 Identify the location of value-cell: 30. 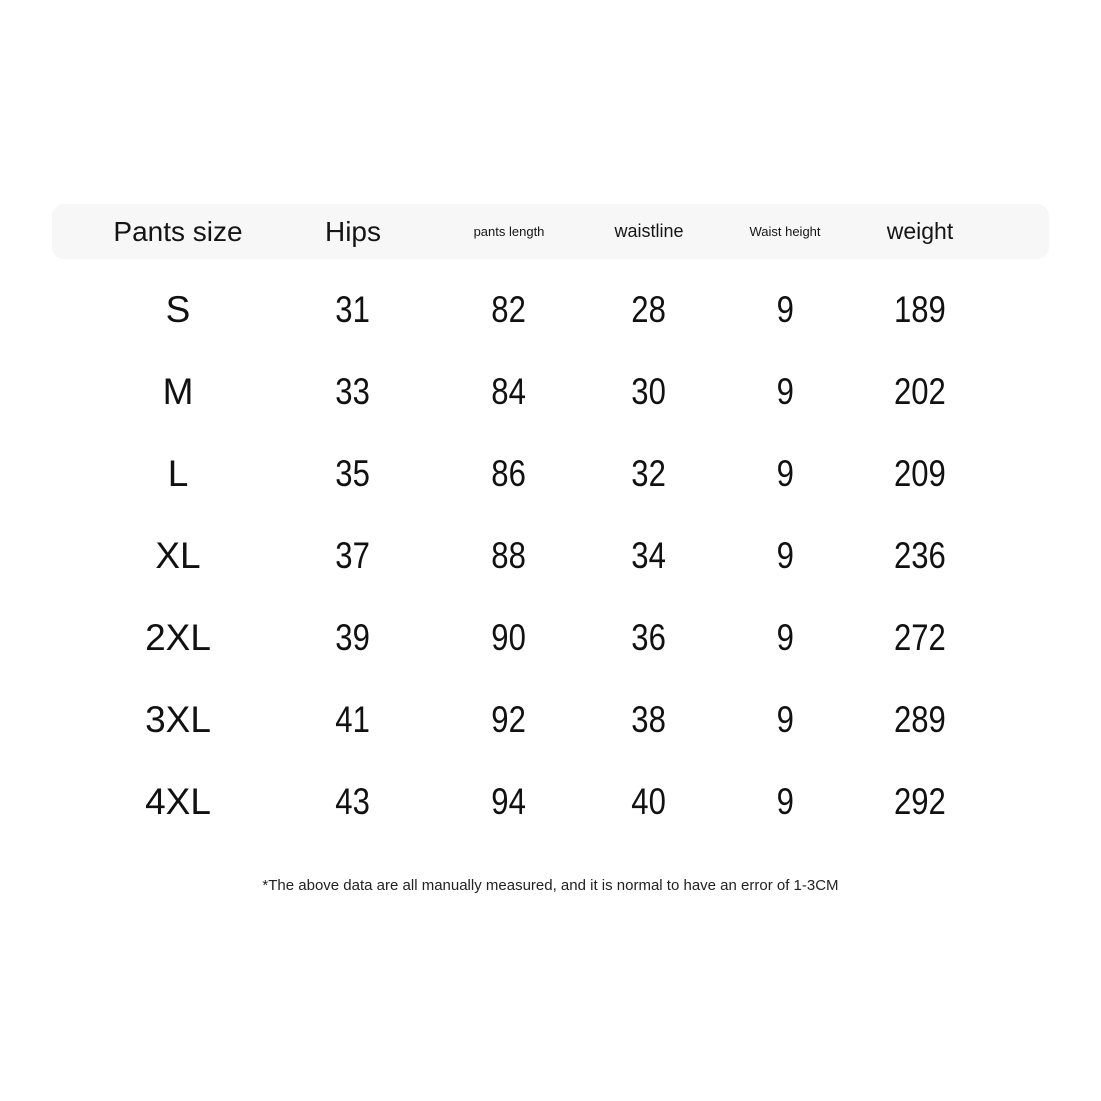
(649, 392).